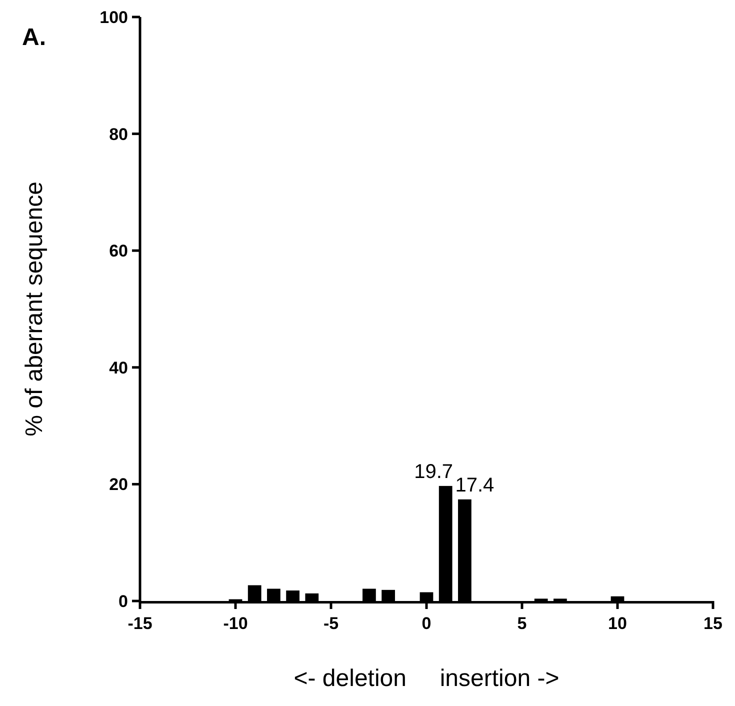 This screenshot has height=706, width=735. What do you see at coordinates (617, 623) in the screenshot?
I see `x-tick-label: 10` at bounding box center [617, 623].